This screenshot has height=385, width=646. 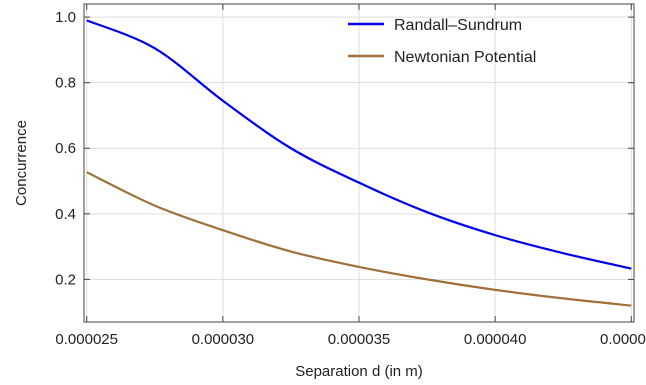 What do you see at coordinates (458, 25) in the screenshot?
I see `legend-label-randall-sundrum: Randall–Sundrum` at bounding box center [458, 25].